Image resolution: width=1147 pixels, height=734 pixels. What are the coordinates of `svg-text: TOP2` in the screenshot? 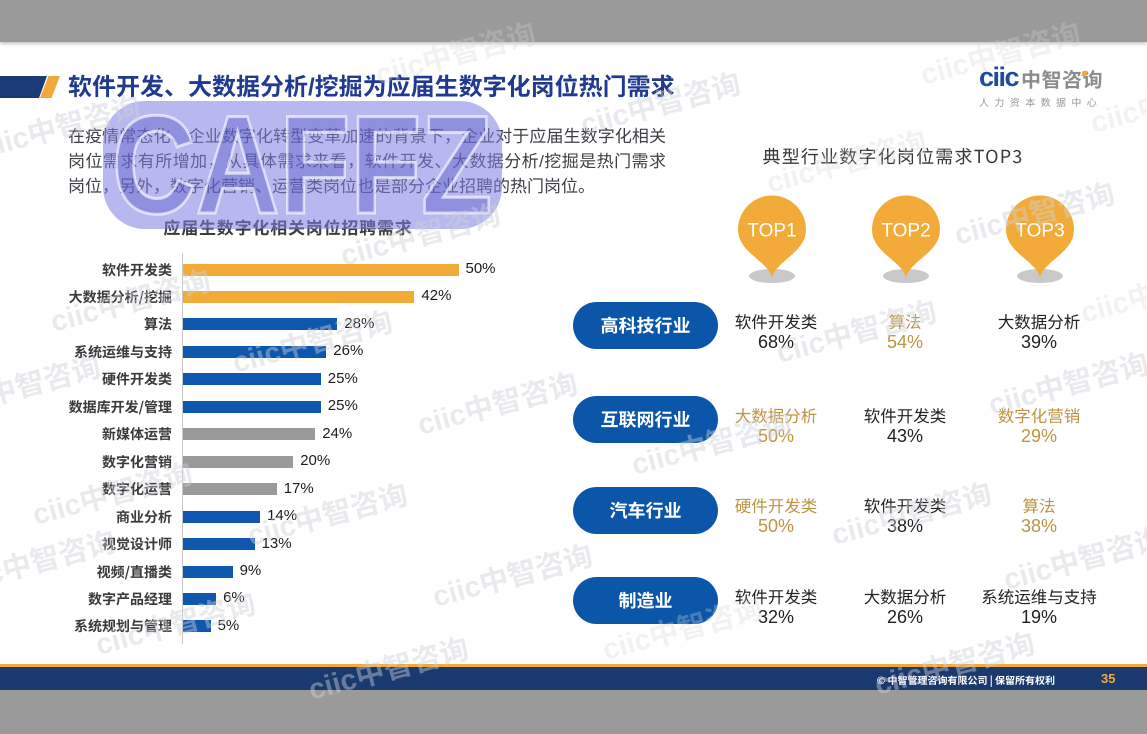 It's located at (905, 231).